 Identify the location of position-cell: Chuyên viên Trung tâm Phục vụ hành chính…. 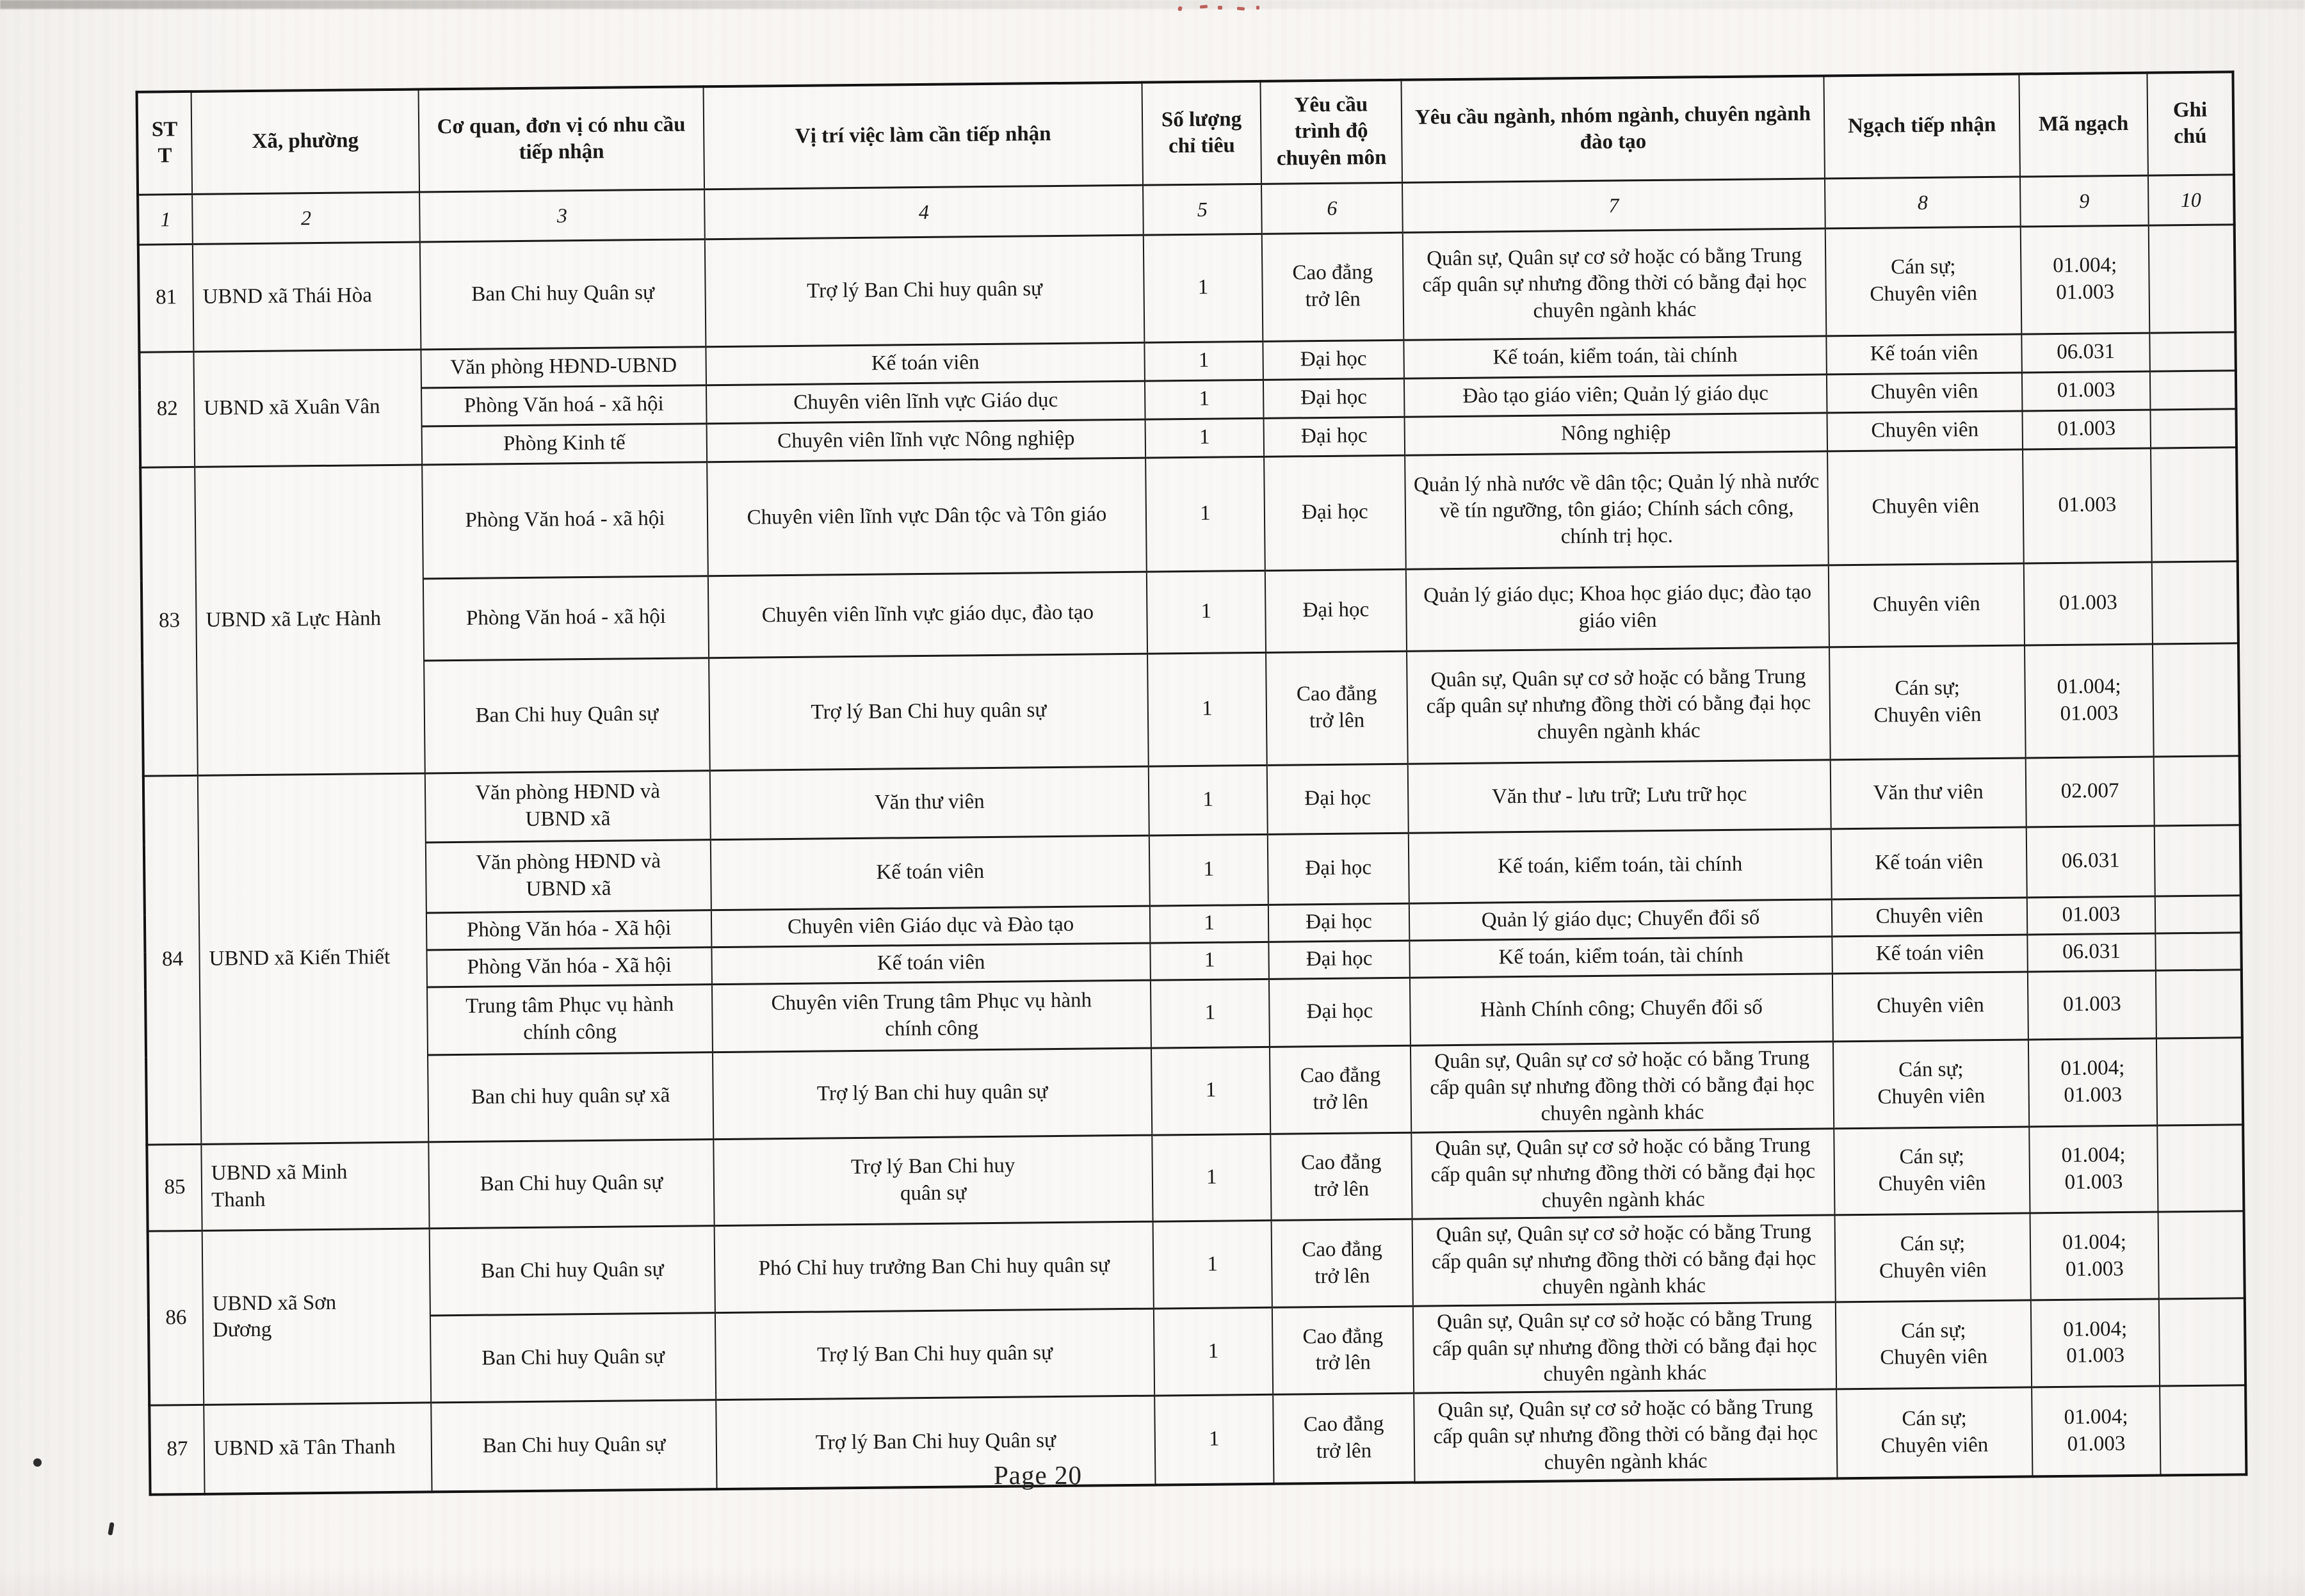
(931, 1015).